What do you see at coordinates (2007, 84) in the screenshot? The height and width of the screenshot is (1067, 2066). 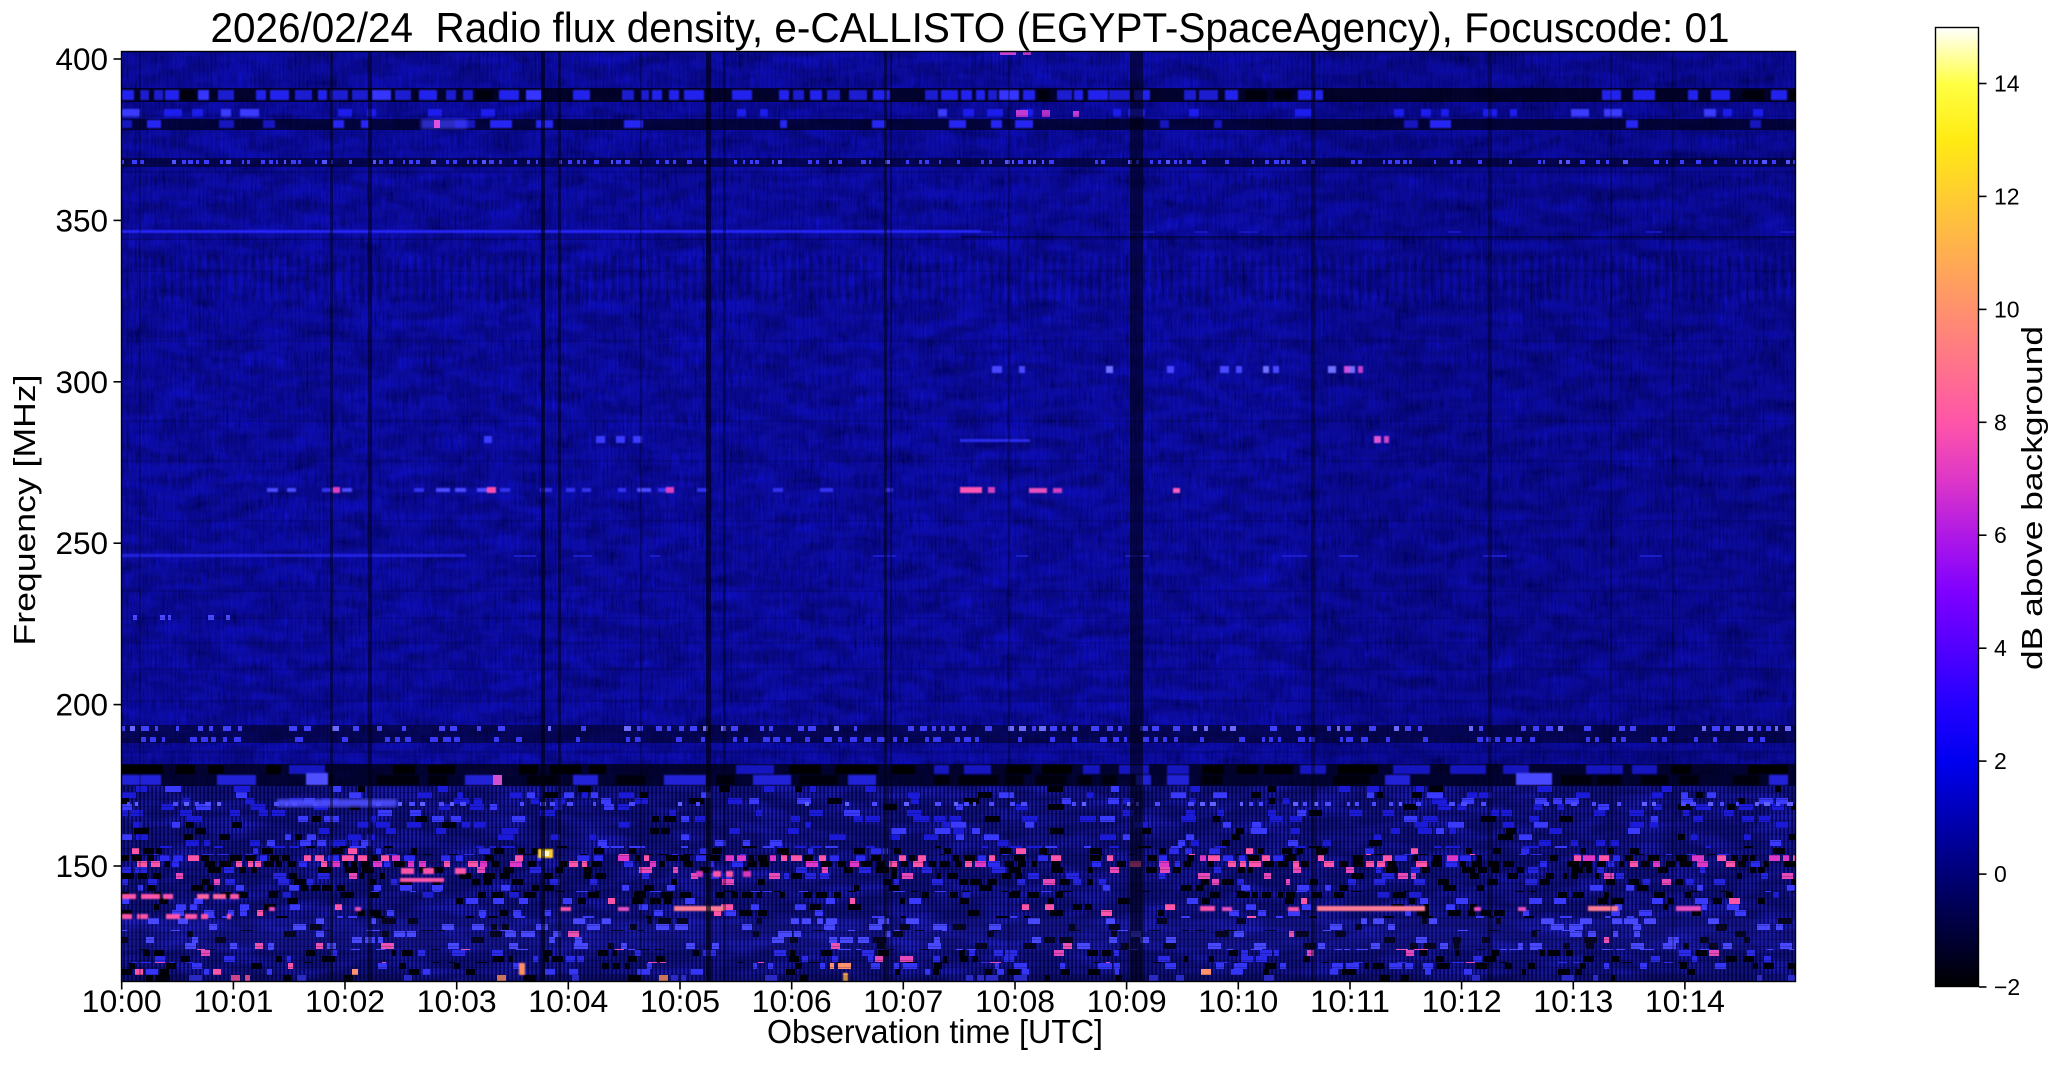 I see `svg-text: 14` at bounding box center [2007, 84].